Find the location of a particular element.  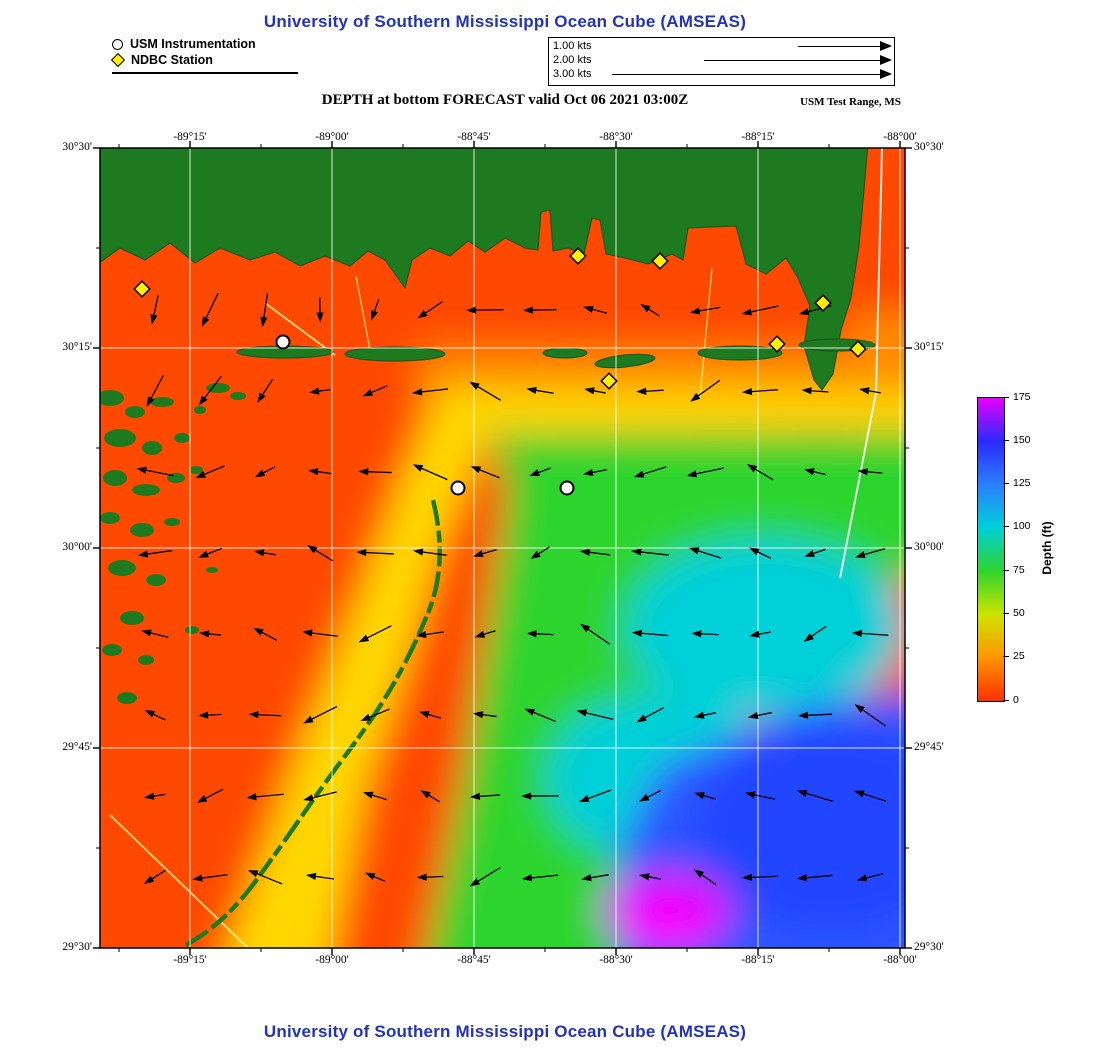

legend-row-usm: USM Instrumentation is located at coordinates (205, 44).